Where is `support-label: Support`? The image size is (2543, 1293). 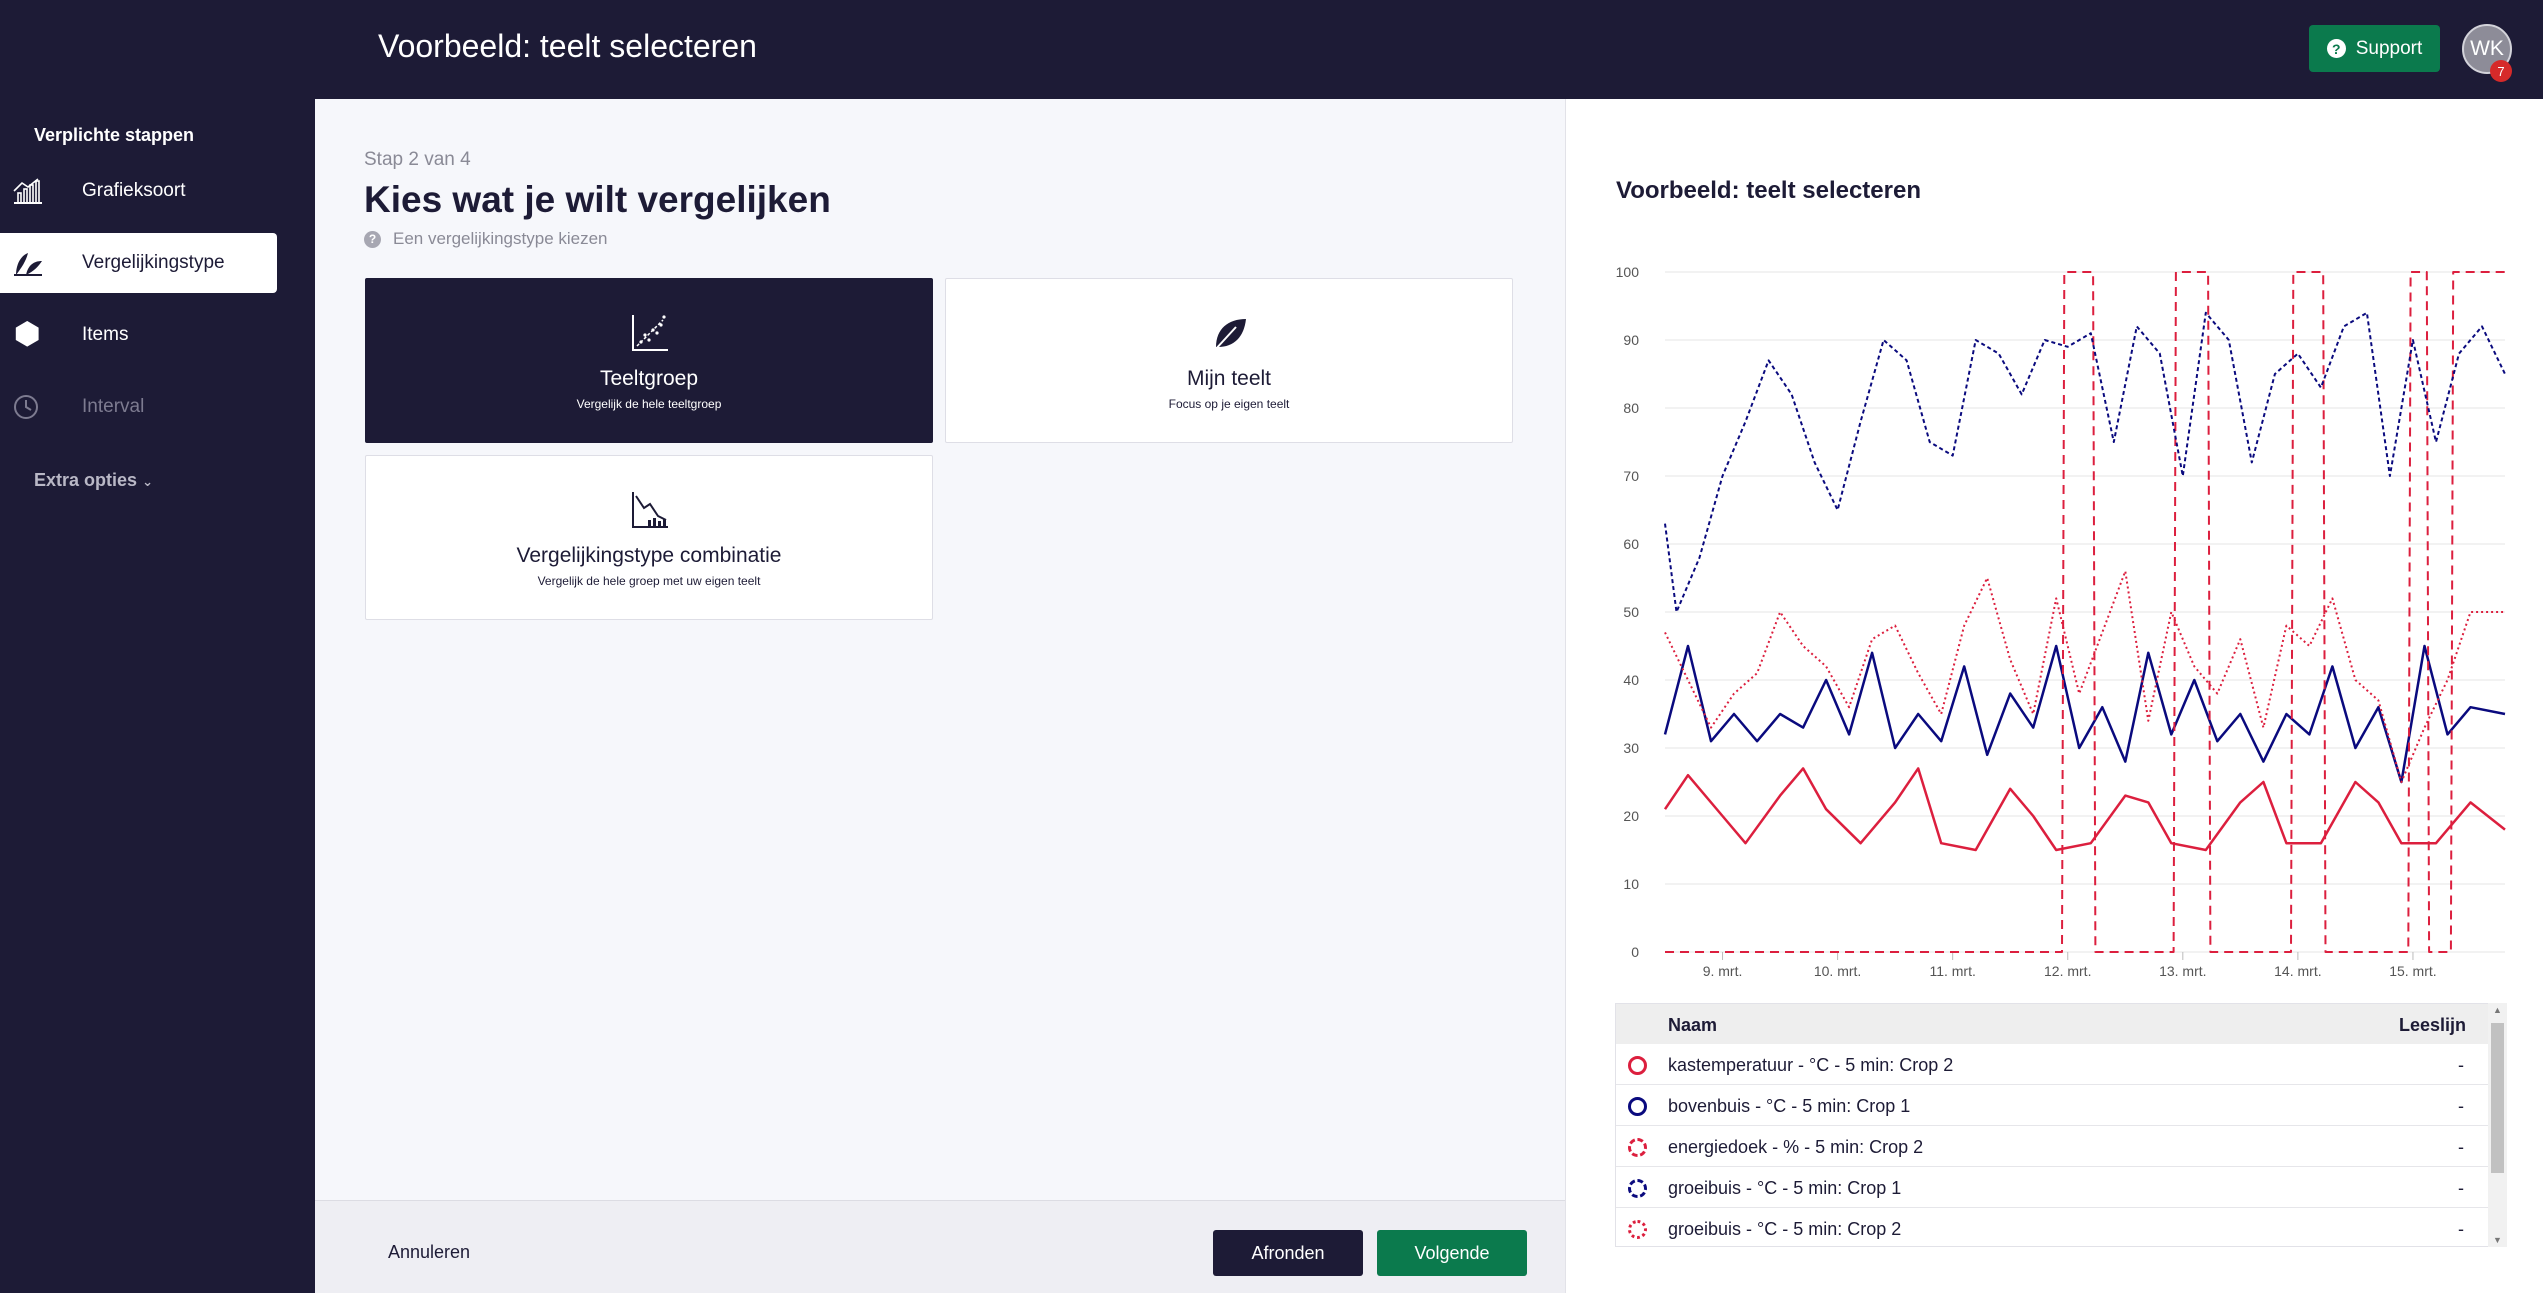
support-label: Support is located at coordinates (2389, 48).